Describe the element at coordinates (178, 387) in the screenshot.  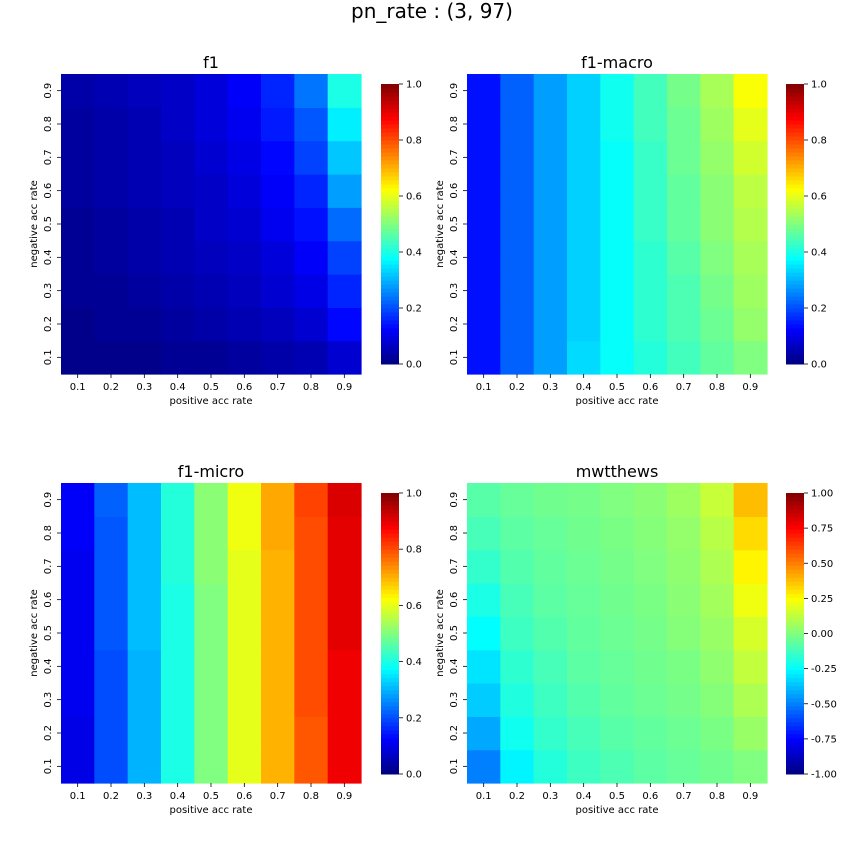
I see `x-tick-label: 0.4` at that location.